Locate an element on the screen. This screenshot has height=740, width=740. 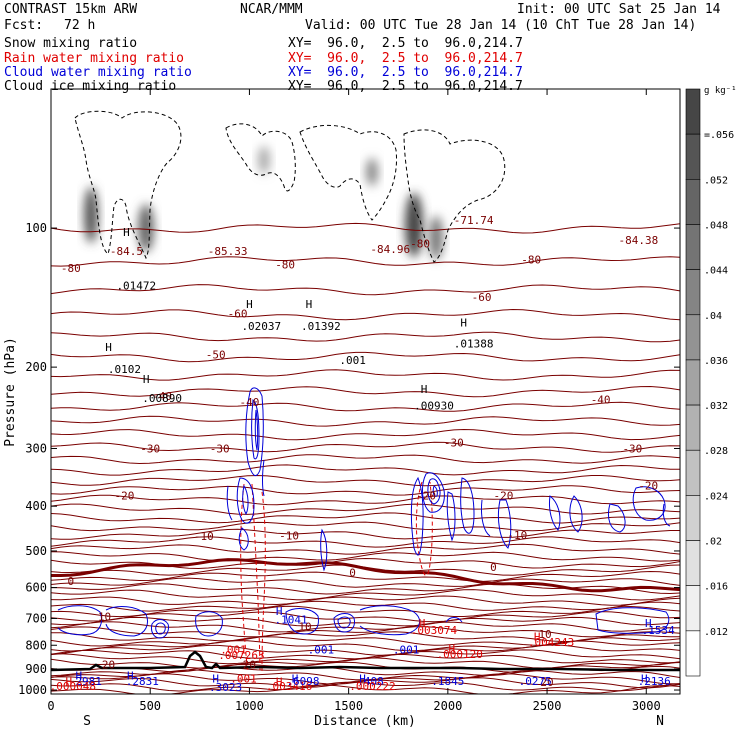
y-tick-label: 400 is located at coordinates (36, 506).